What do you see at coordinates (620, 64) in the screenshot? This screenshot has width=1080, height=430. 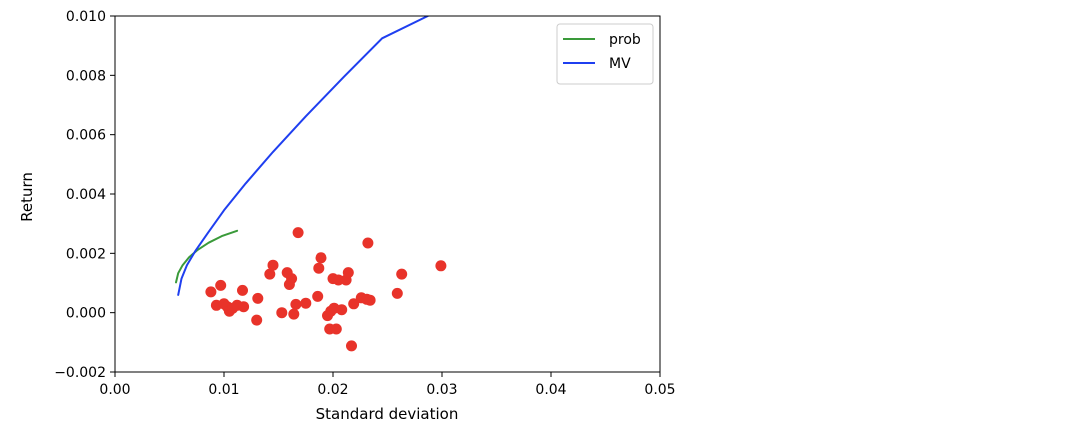 I see `legend-label: MV` at bounding box center [620, 64].